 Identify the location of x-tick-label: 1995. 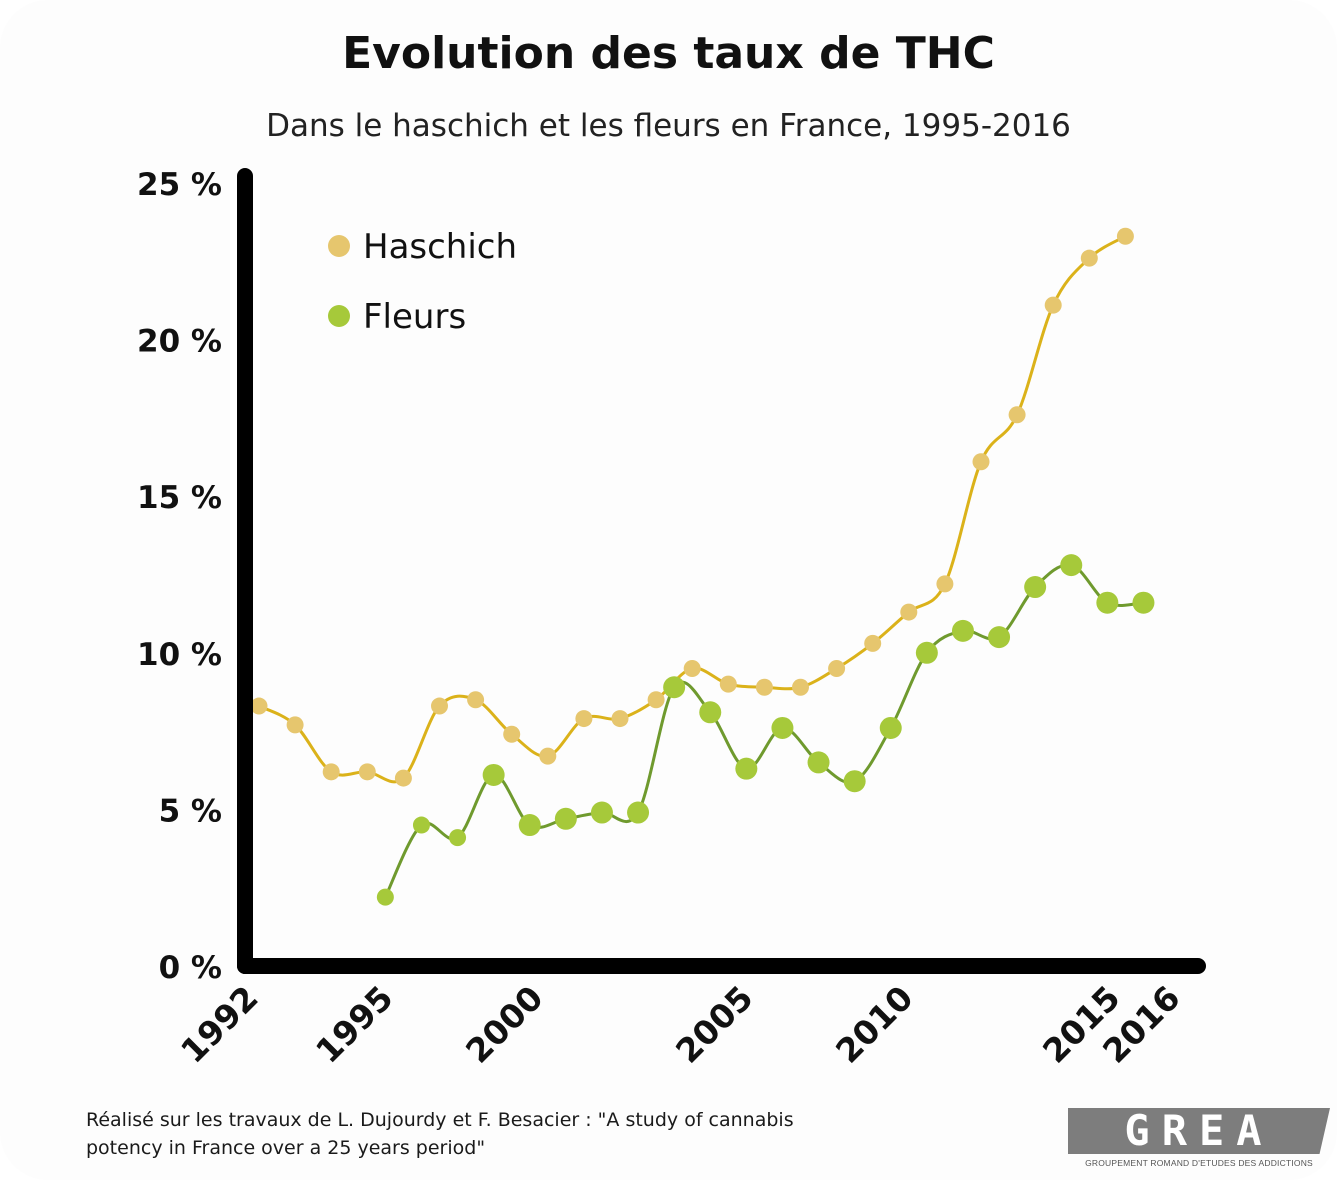
(354, 1024).